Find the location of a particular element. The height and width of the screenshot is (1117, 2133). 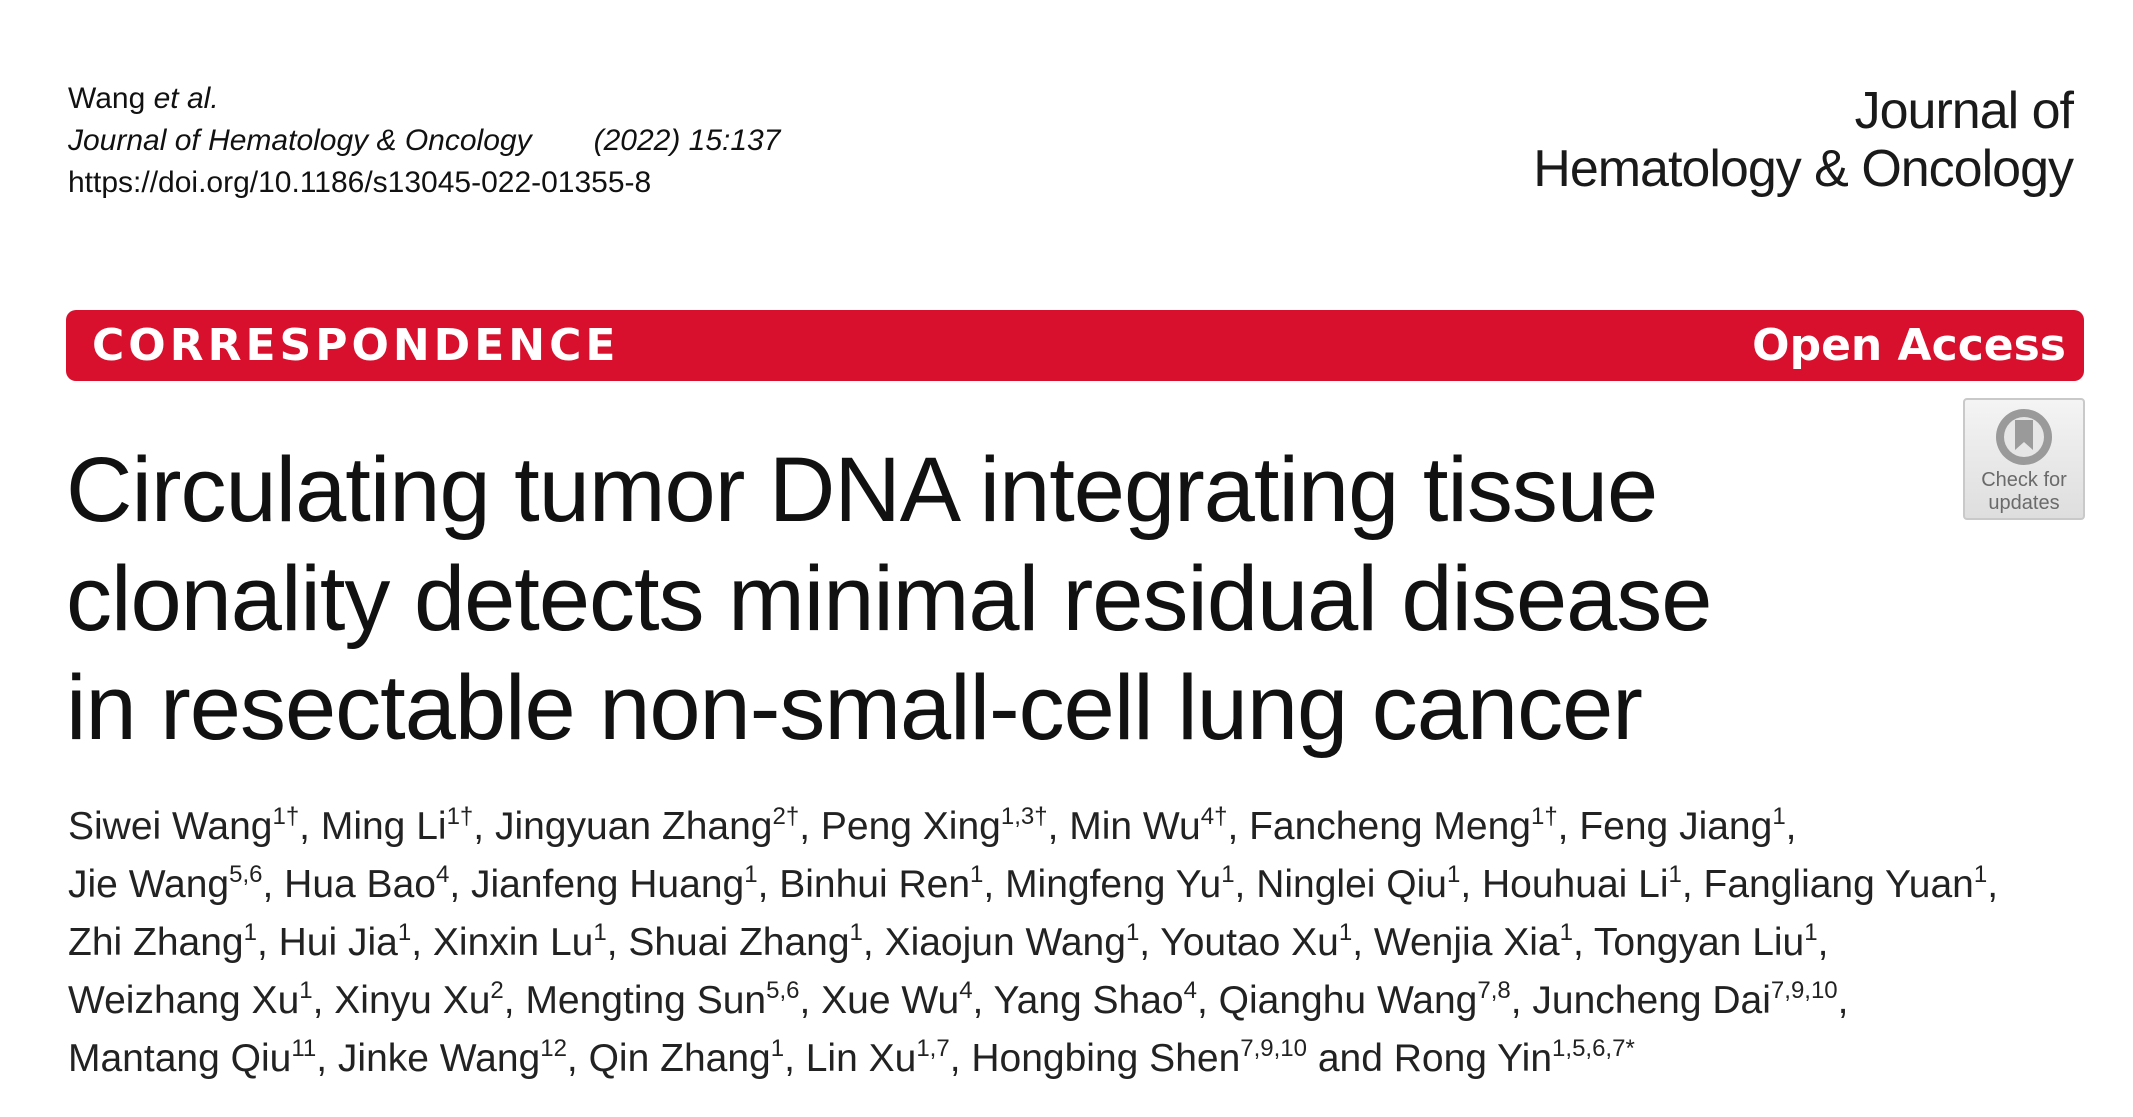

author-name: Ninglei Qiu1 is located at coordinates (1358, 884).